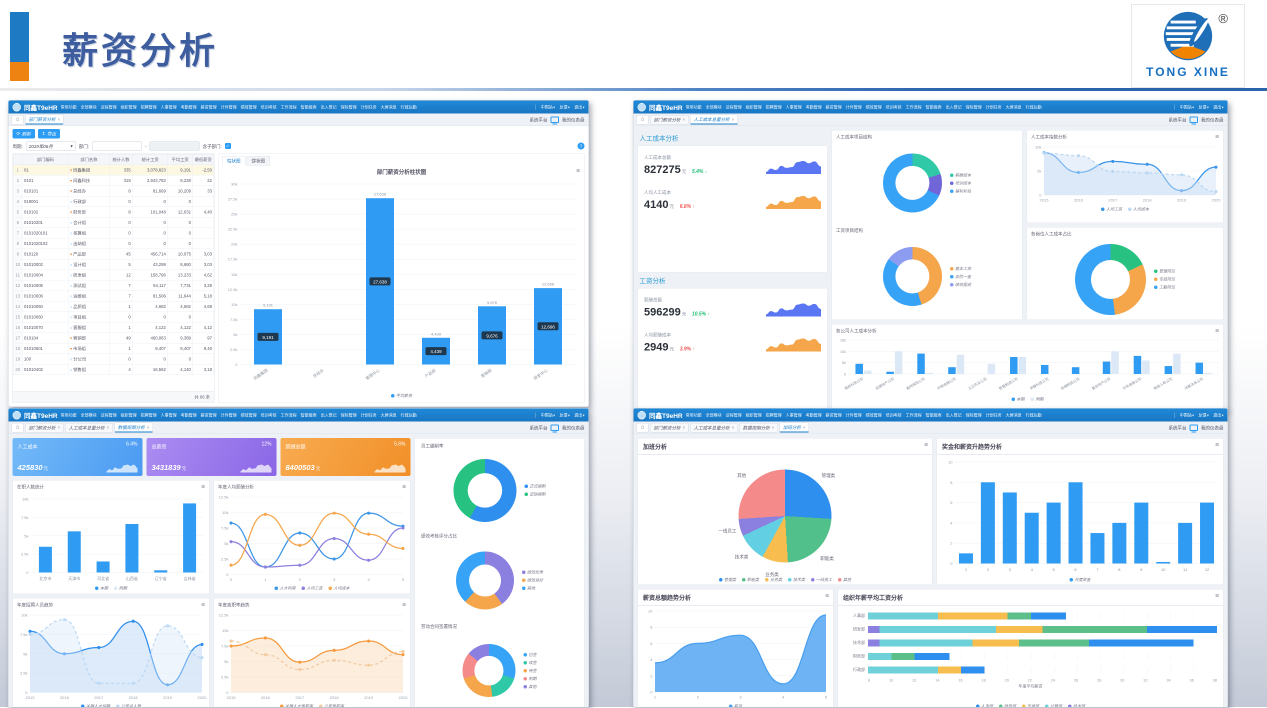 The image size is (1267, 708). Describe the element at coordinates (113, 306) in the screenshot. I see `table-row: 14 01010050 ○品质组 1 4,682 4,682 4,68` at that location.